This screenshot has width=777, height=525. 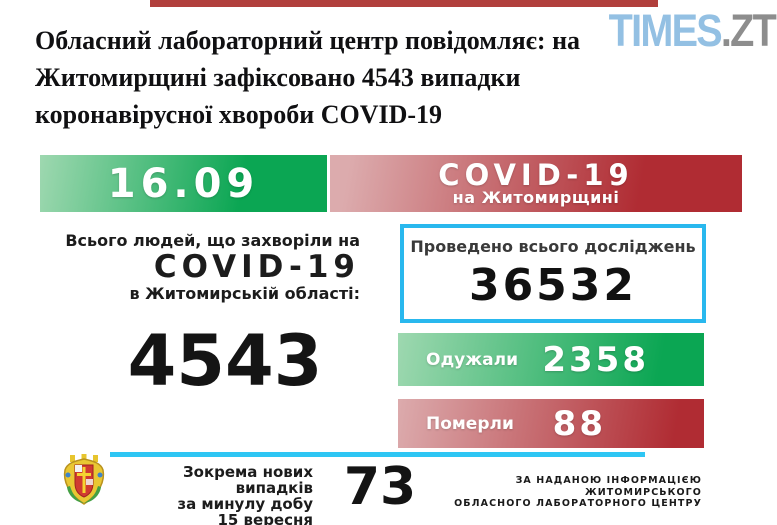 What do you see at coordinates (551, 423) in the screenshot?
I see `deaths-box: Померли 88` at bounding box center [551, 423].